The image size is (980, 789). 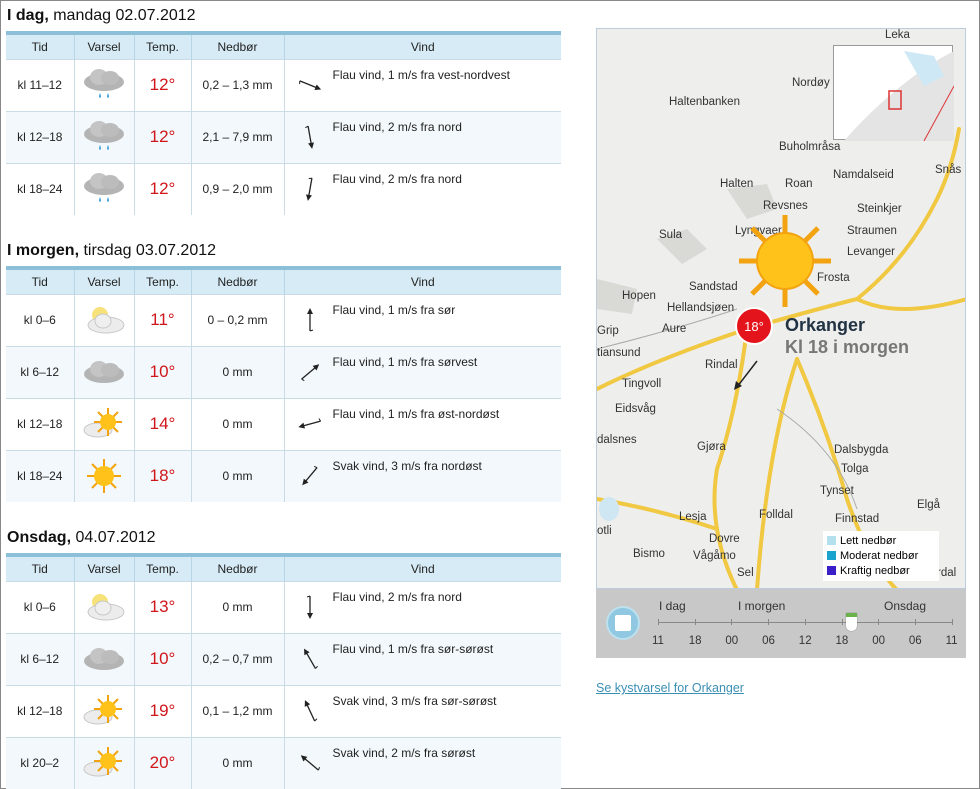 I want to click on precipitation-cell: 0,2 – 1,3 mm, so click(x=237, y=84).